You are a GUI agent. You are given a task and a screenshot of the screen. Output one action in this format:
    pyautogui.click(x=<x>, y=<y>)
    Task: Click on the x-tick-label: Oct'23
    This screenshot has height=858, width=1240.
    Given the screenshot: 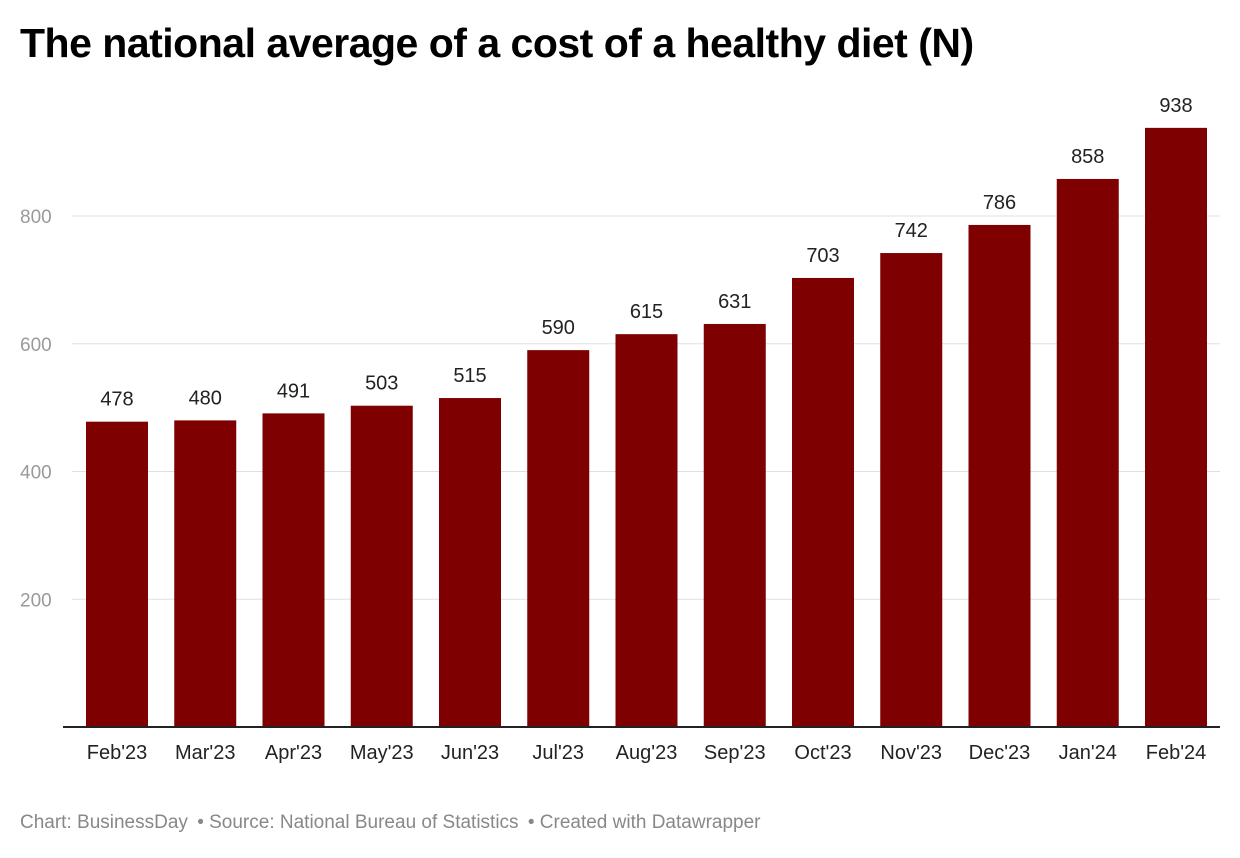 What is the action you would take?
    pyautogui.click(x=822, y=753)
    